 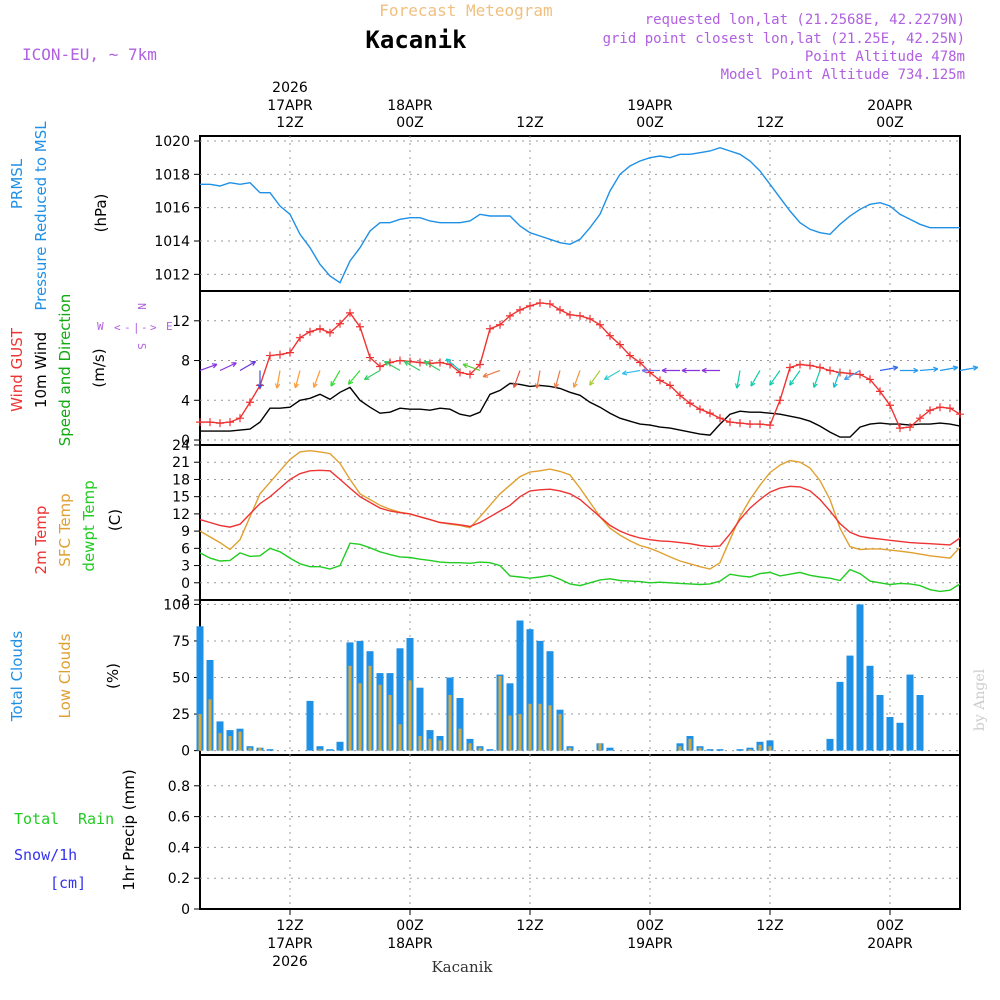 I want to click on bottom-time-label: 00Z, so click(x=889, y=926).